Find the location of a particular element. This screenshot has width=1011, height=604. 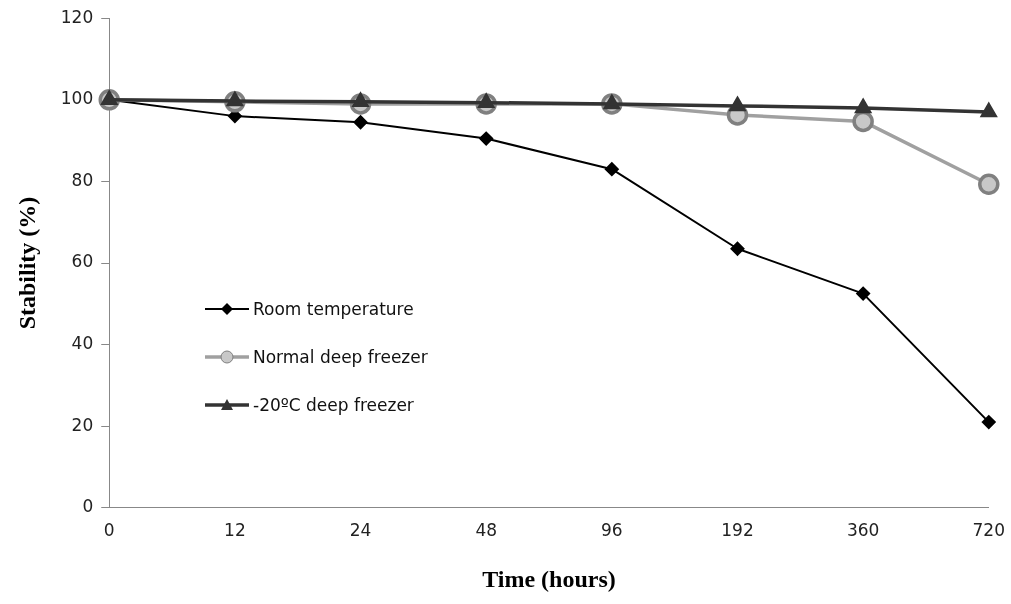

legend-label: Normal deep freezer is located at coordinates (340, 357).